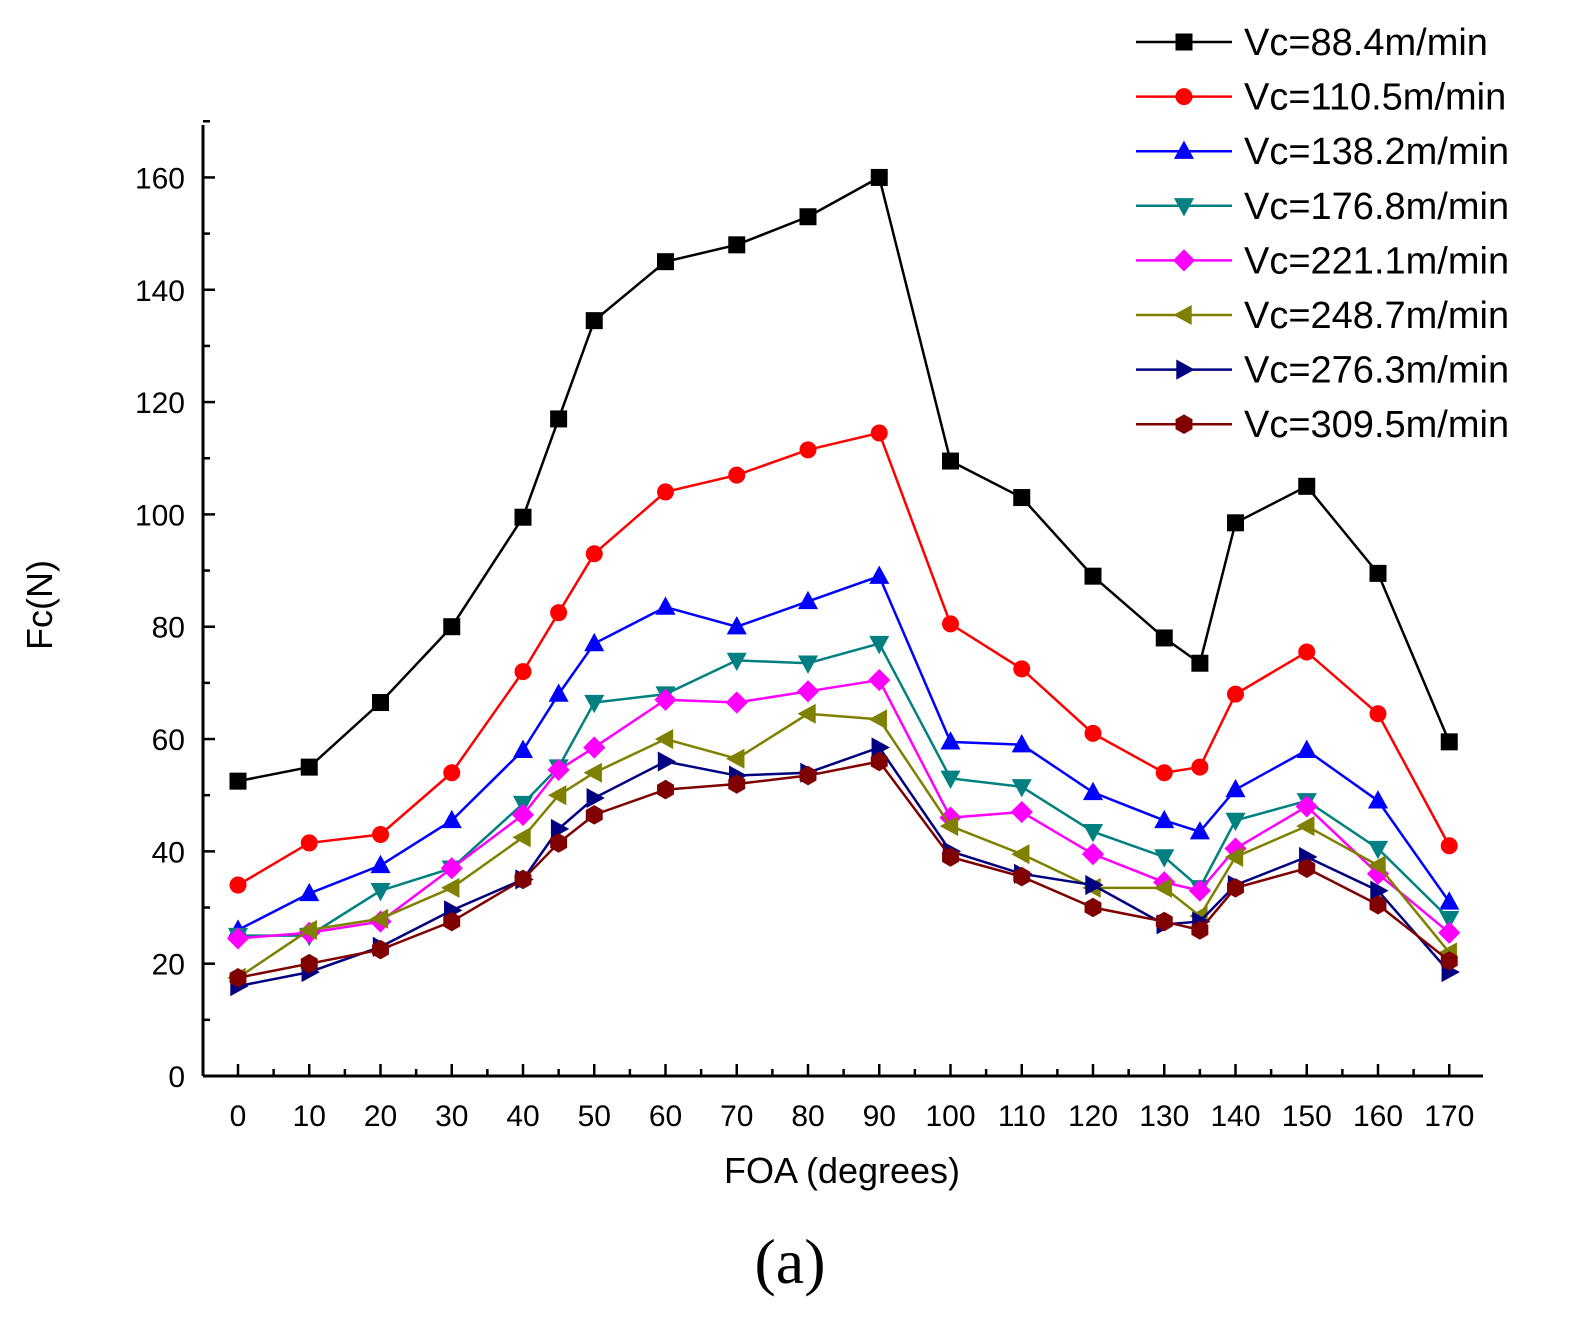 Image resolution: width=1596 pixels, height=1330 pixels. What do you see at coordinates (160, 403) in the screenshot?
I see `y-tick-label: 120` at bounding box center [160, 403].